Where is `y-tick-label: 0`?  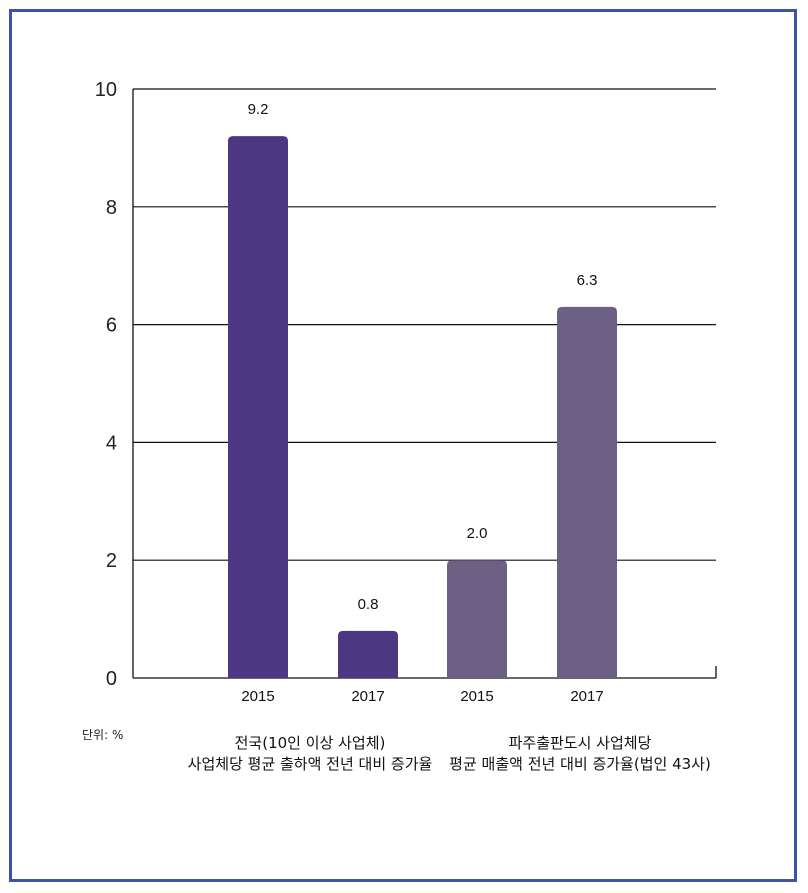 y-tick-label: 0 is located at coordinates (111, 679).